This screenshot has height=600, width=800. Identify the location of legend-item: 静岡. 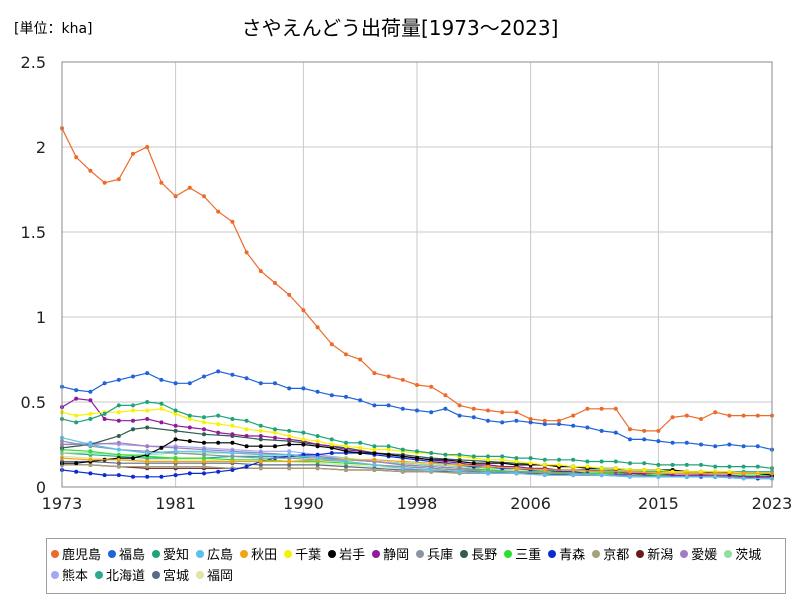
(390, 553).